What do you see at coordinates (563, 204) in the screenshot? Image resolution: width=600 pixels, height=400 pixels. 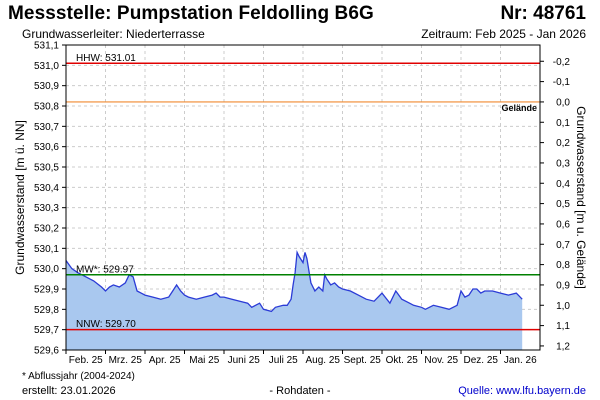 I see `y-right-tick-label: 0,5` at bounding box center [563, 204].